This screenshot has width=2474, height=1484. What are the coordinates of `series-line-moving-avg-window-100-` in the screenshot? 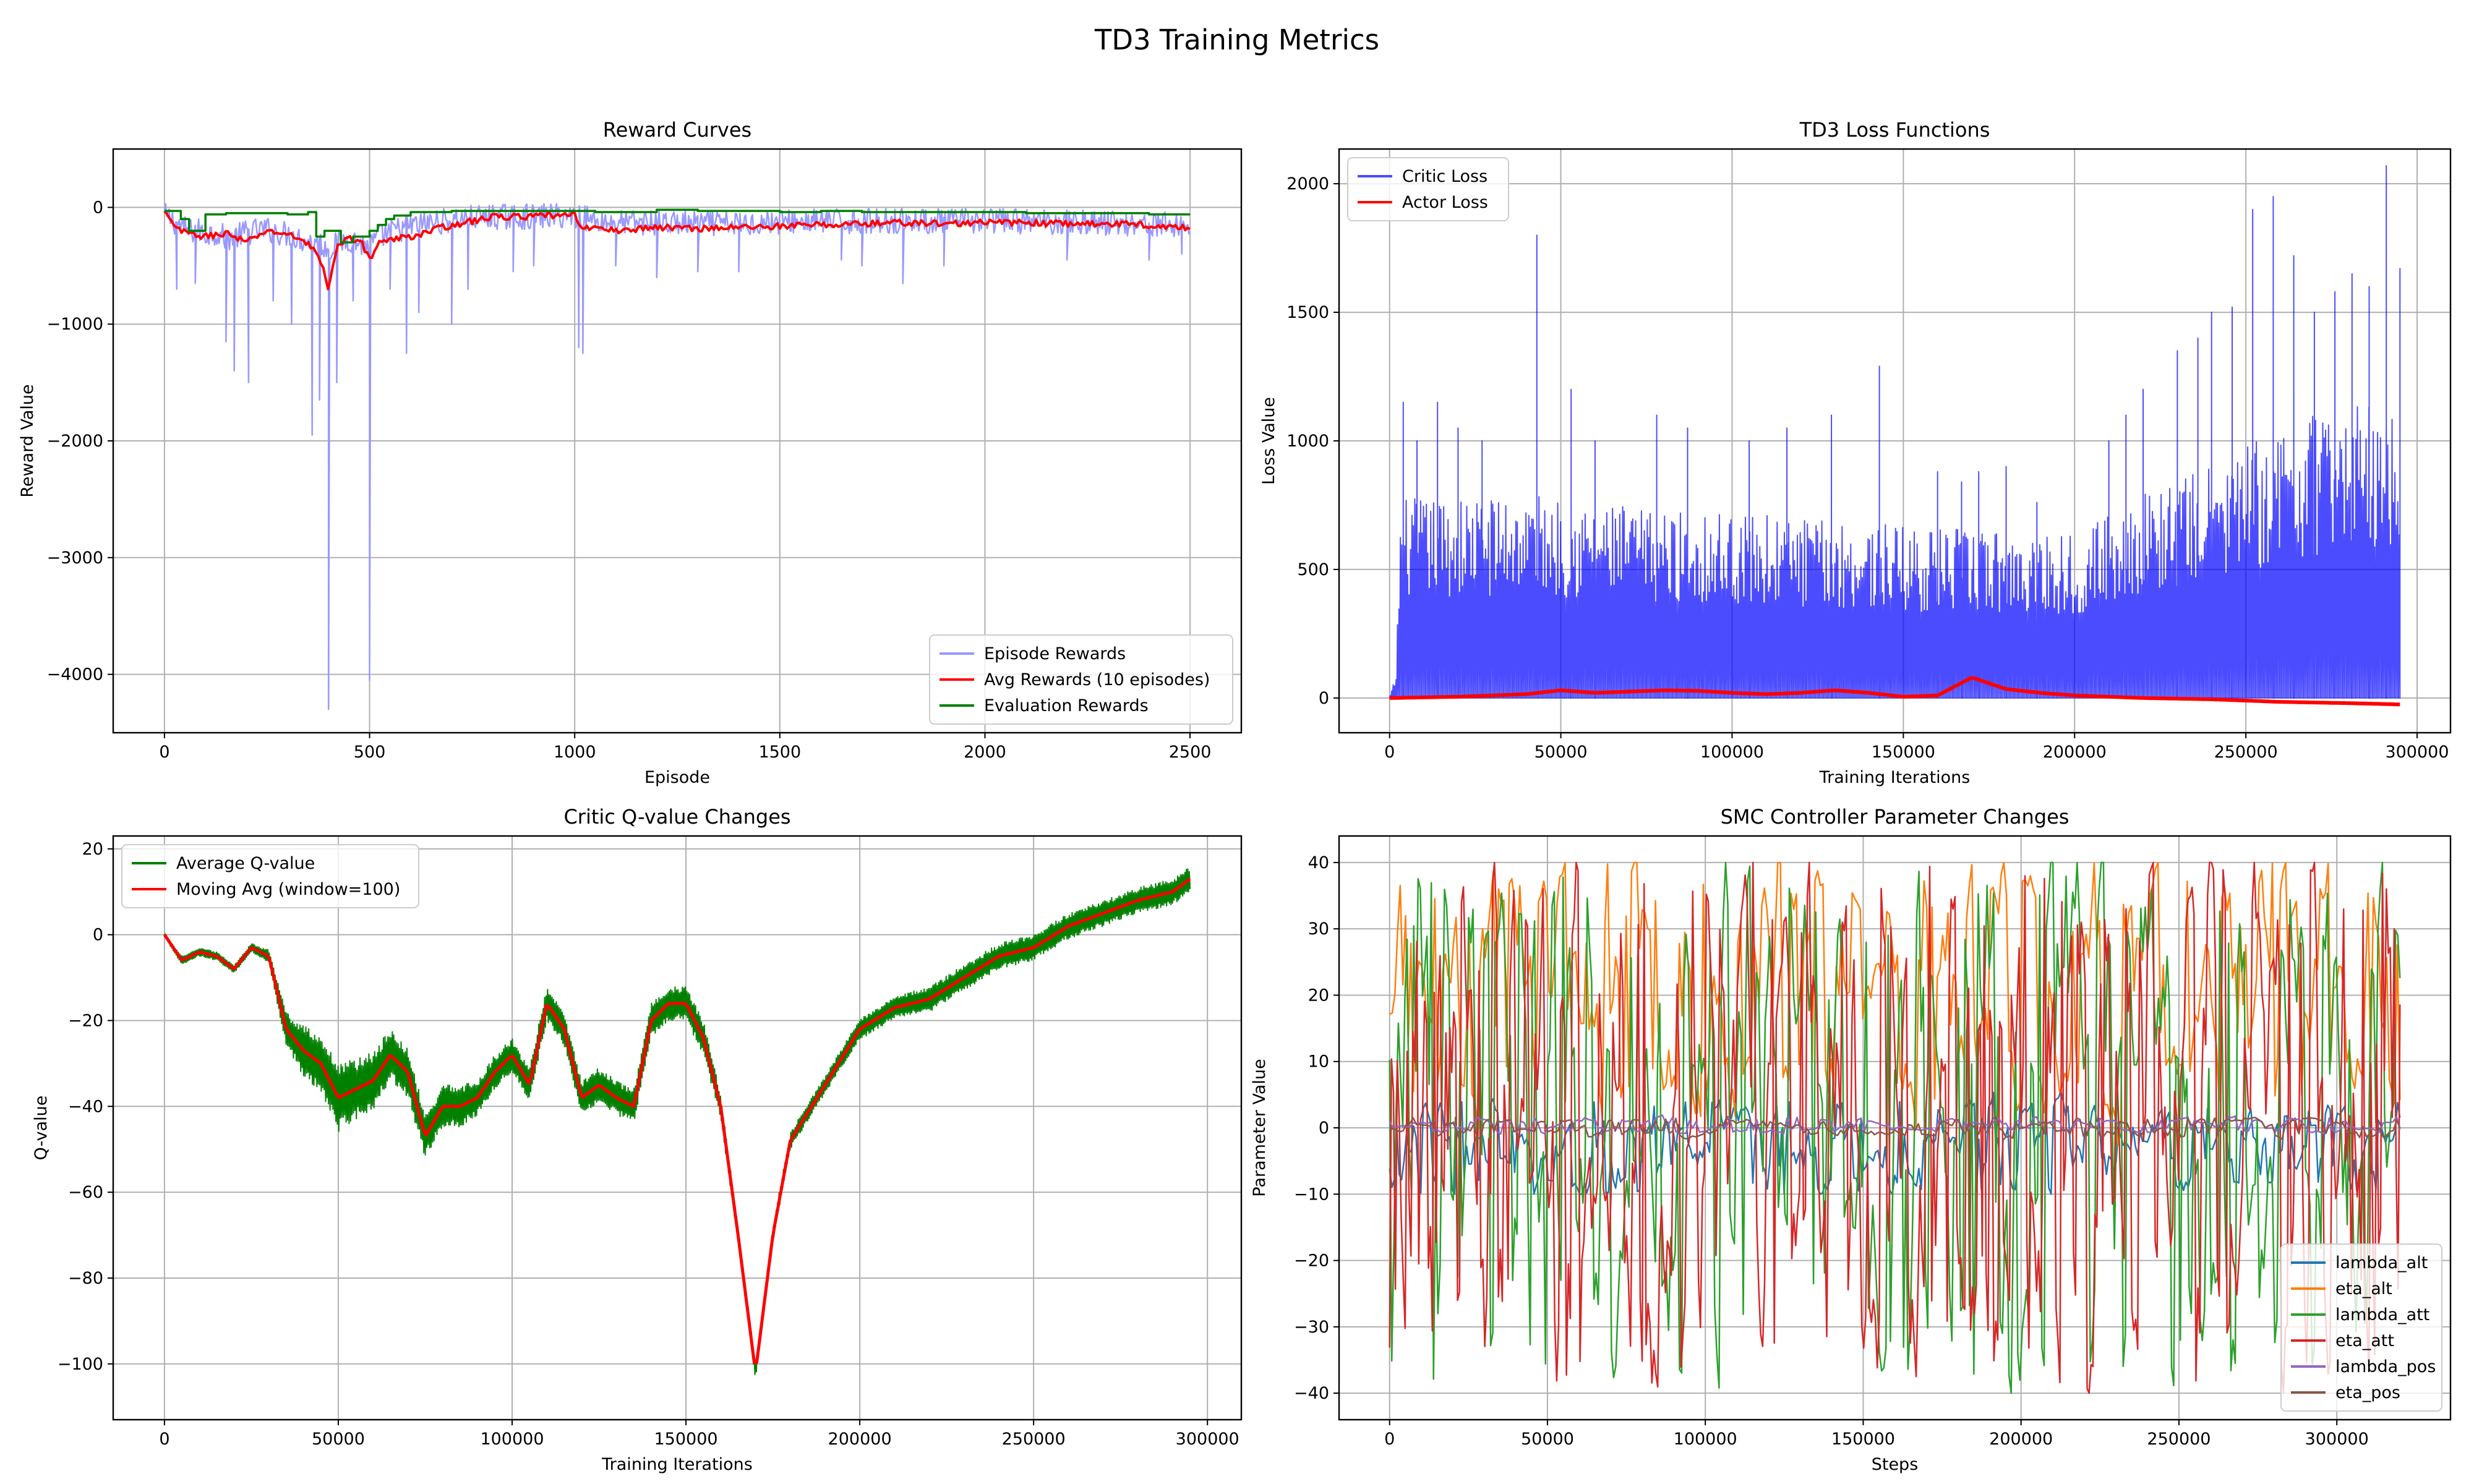 It's located at (677, 1120).